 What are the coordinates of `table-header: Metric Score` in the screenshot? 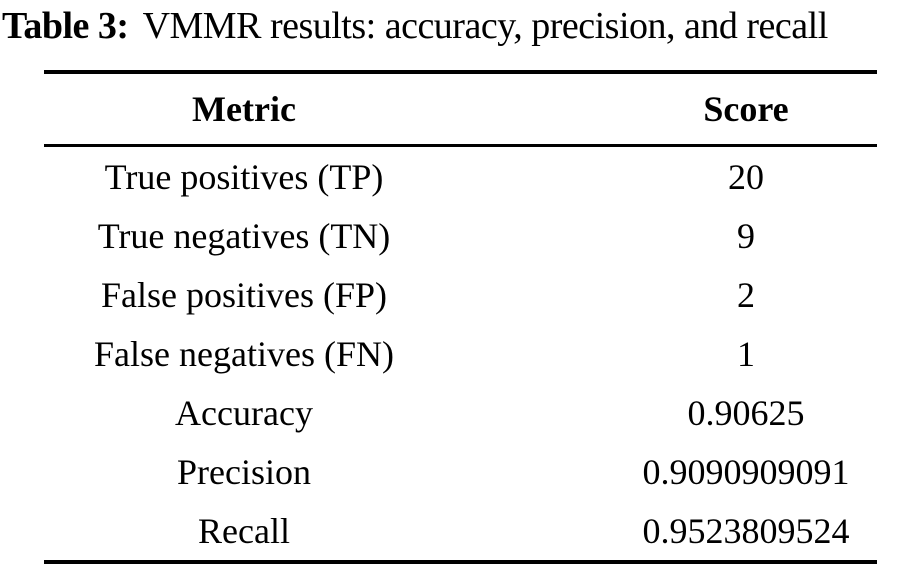 It's located at (460, 109).